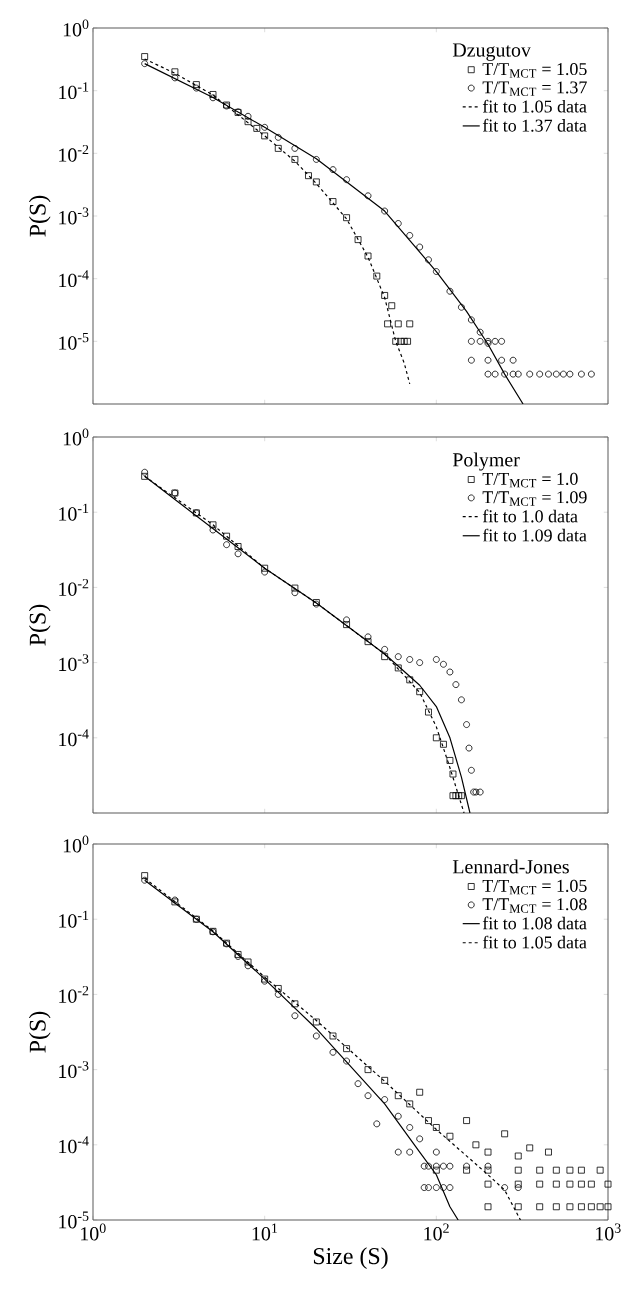  What do you see at coordinates (491, 52) in the screenshot?
I see `legend-title: Dzugutov` at bounding box center [491, 52].